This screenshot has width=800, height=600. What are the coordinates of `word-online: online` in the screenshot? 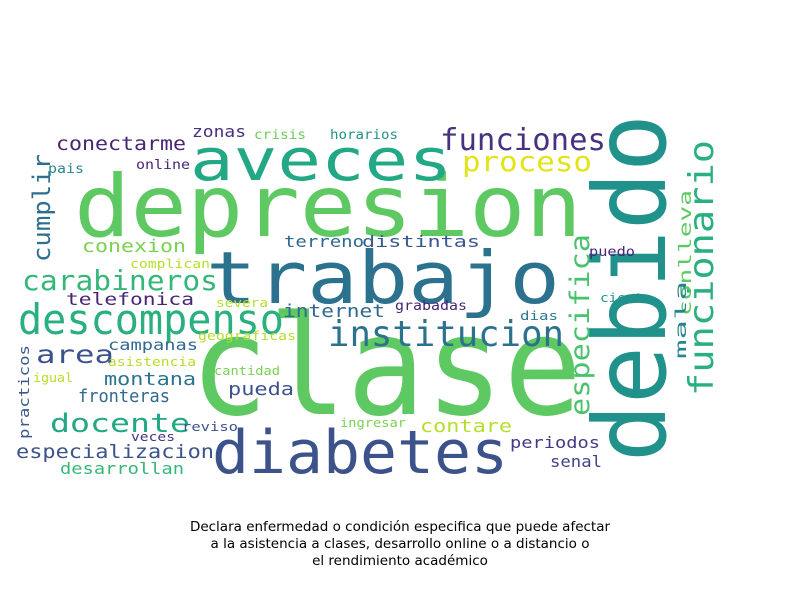 It's located at (163, 165).